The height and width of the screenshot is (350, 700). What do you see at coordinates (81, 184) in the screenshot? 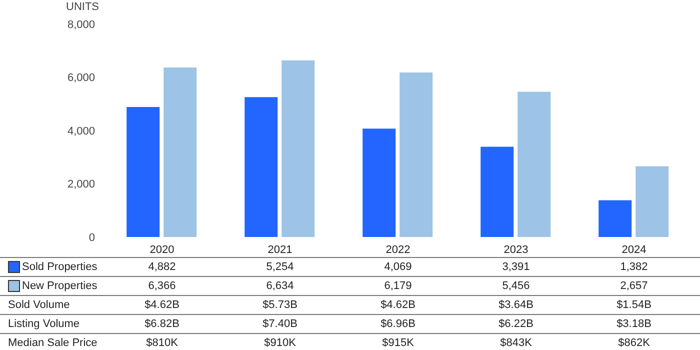
I see `y-tick-label: 2,000` at bounding box center [81, 184].